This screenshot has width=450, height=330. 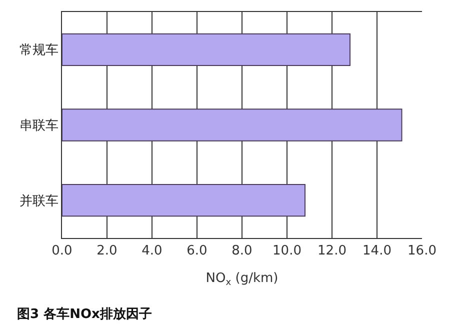 I want to click on y-tick-label: 并联车, so click(x=38, y=201).